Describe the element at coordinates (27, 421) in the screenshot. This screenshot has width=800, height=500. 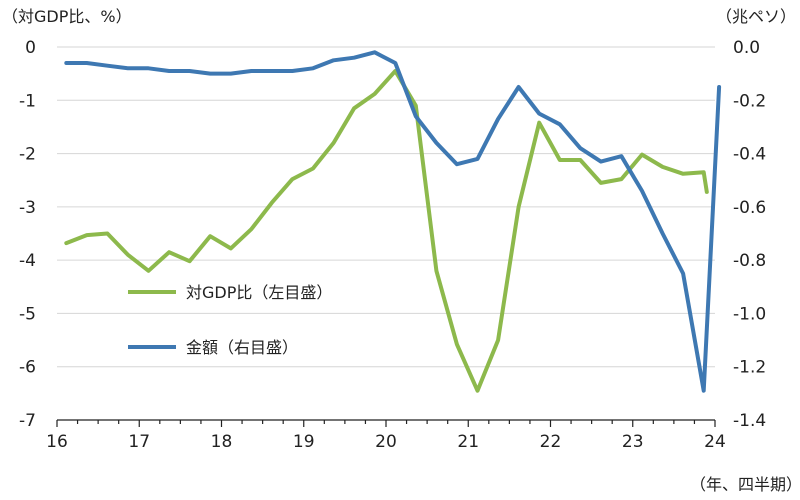
I see `left-tick-label: -7` at that location.